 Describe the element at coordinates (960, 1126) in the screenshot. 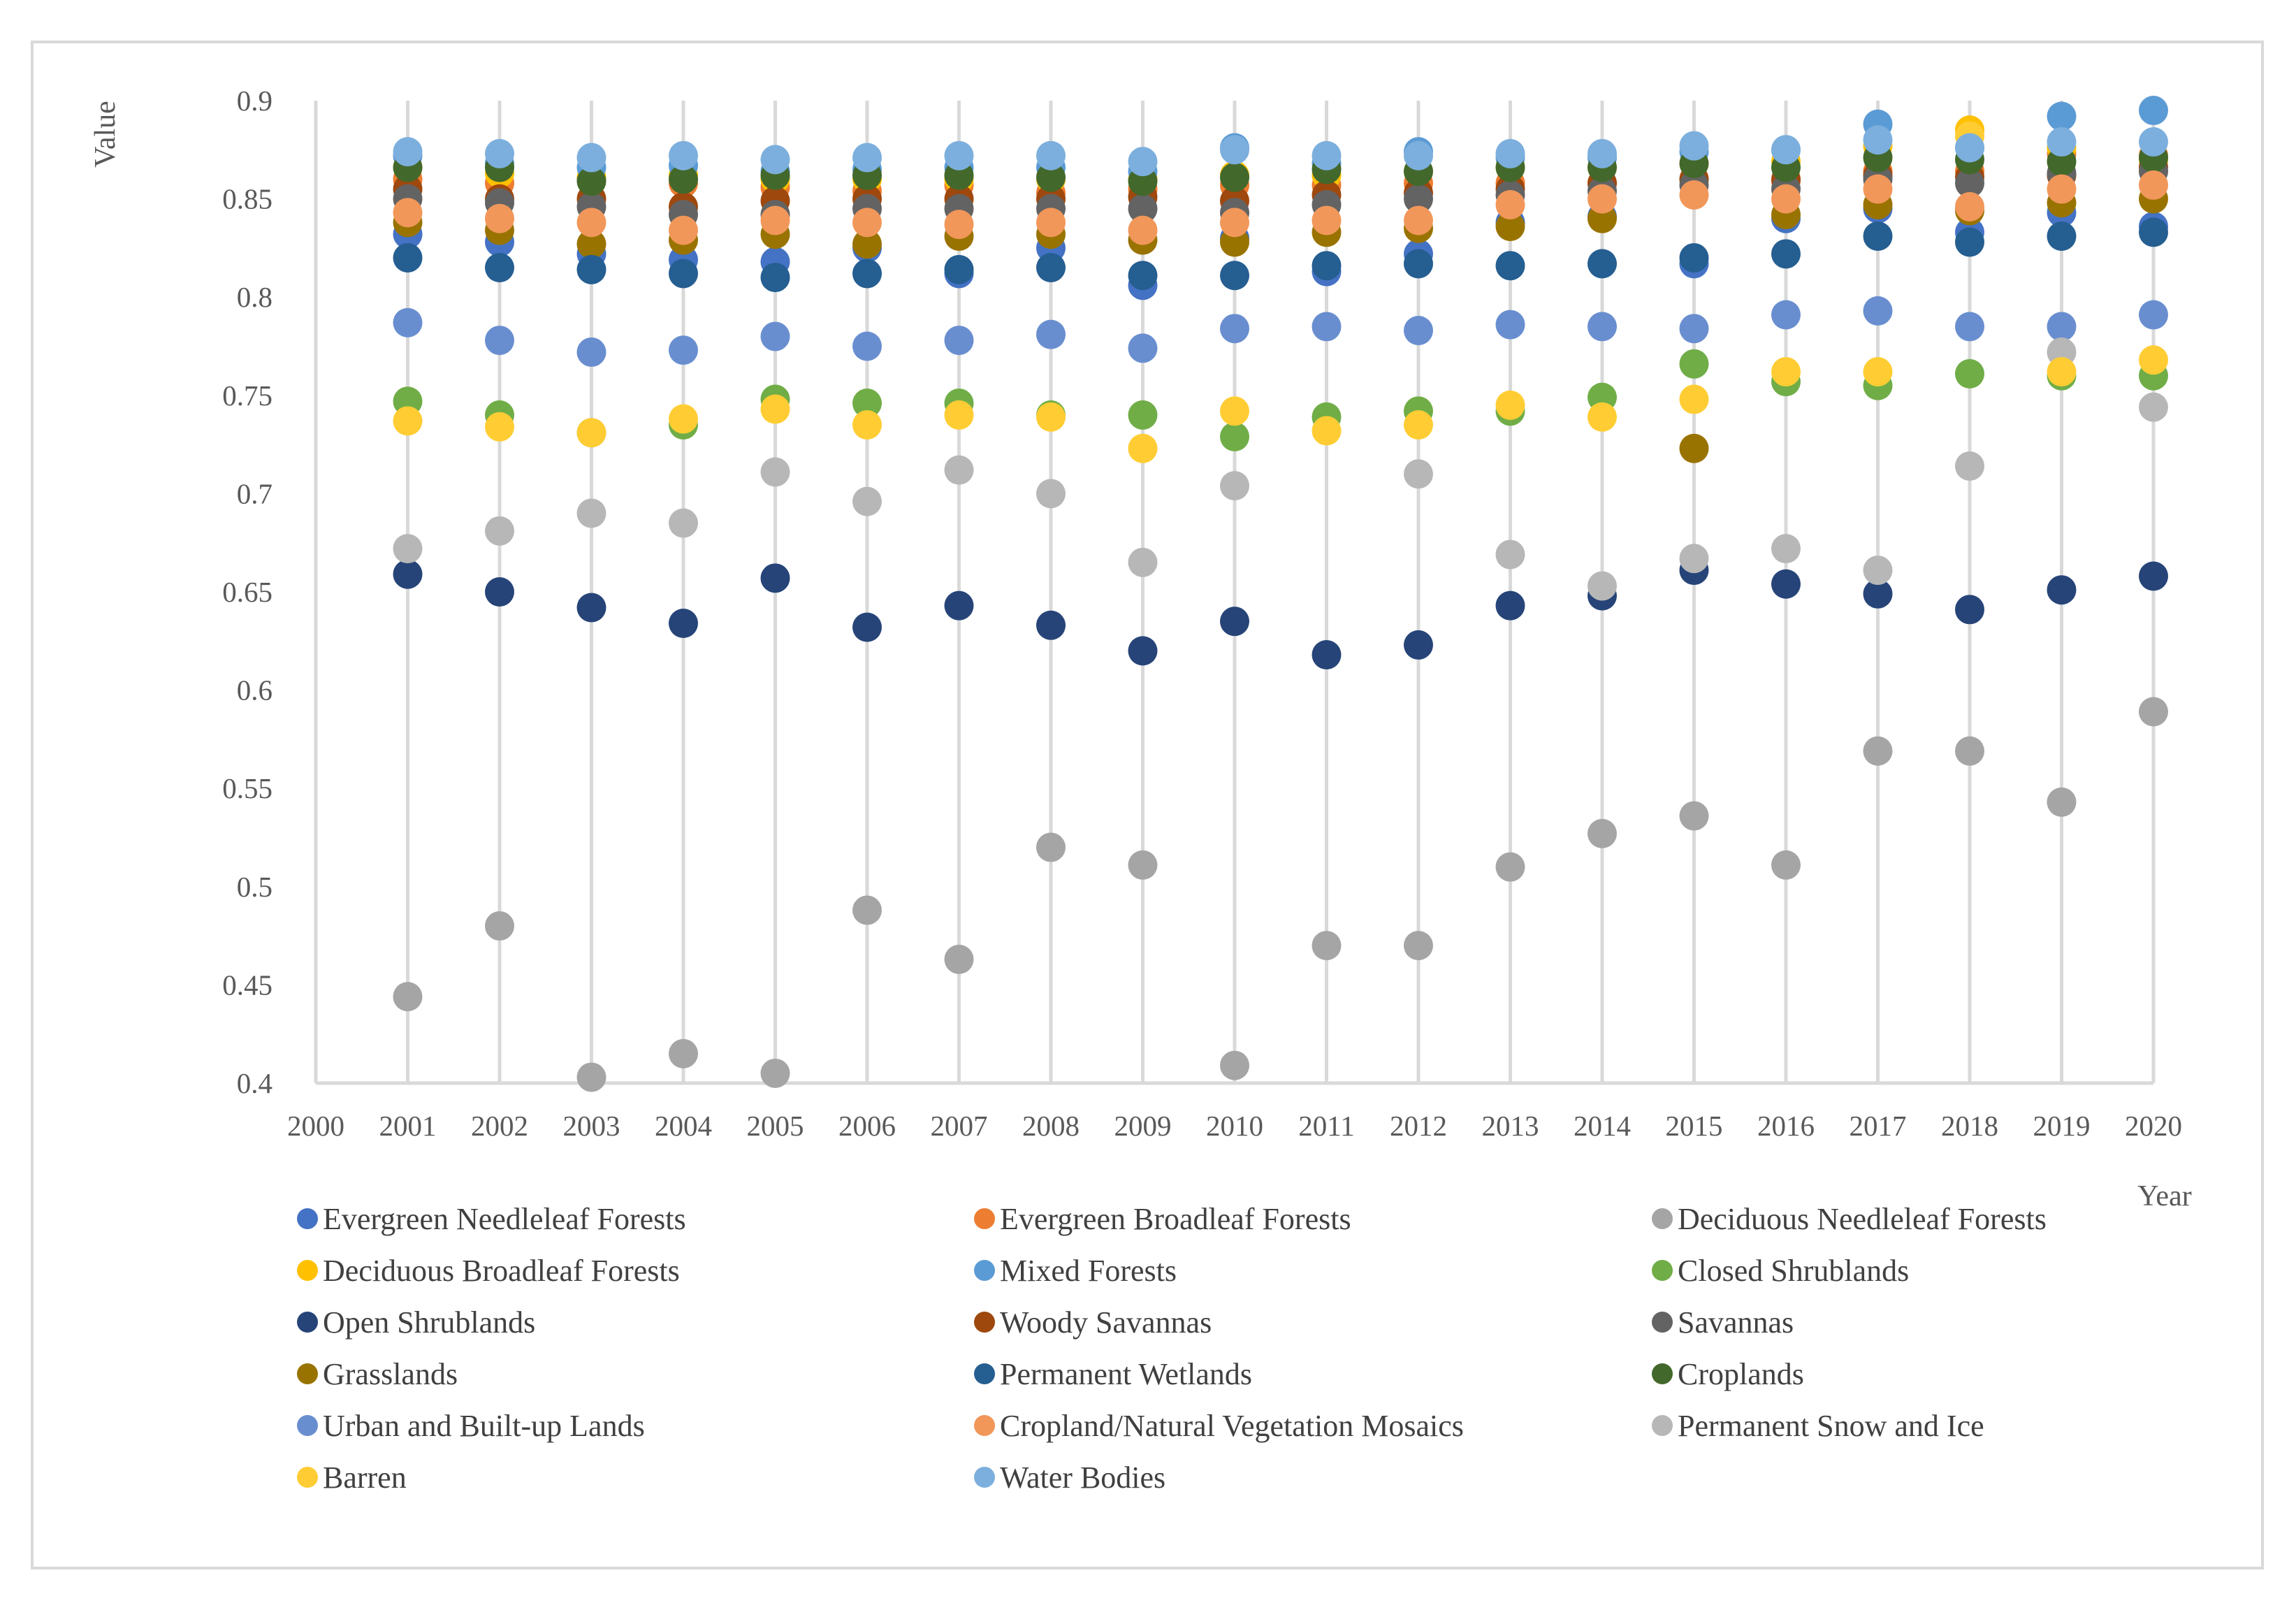

I see `x-tick-label: 2007` at that location.